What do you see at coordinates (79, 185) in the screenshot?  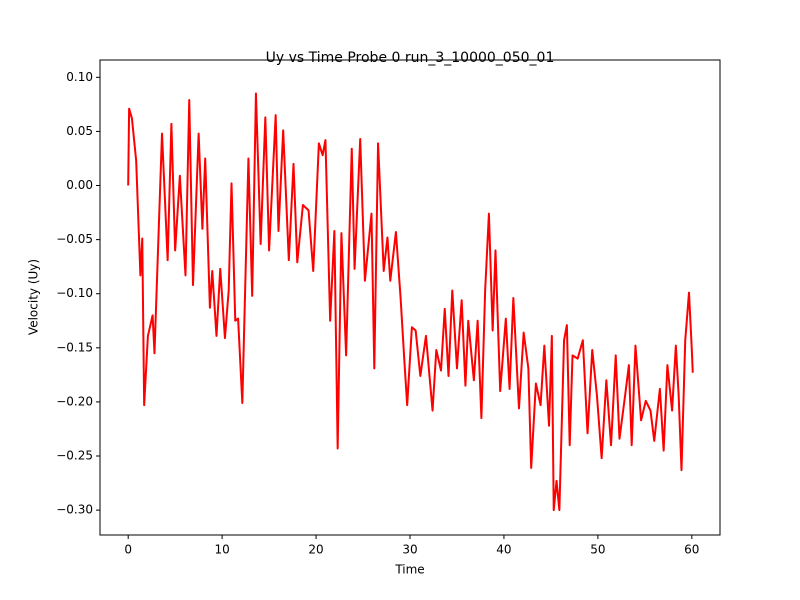 I see `y-tick-label: 0.00` at bounding box center [79, 185].